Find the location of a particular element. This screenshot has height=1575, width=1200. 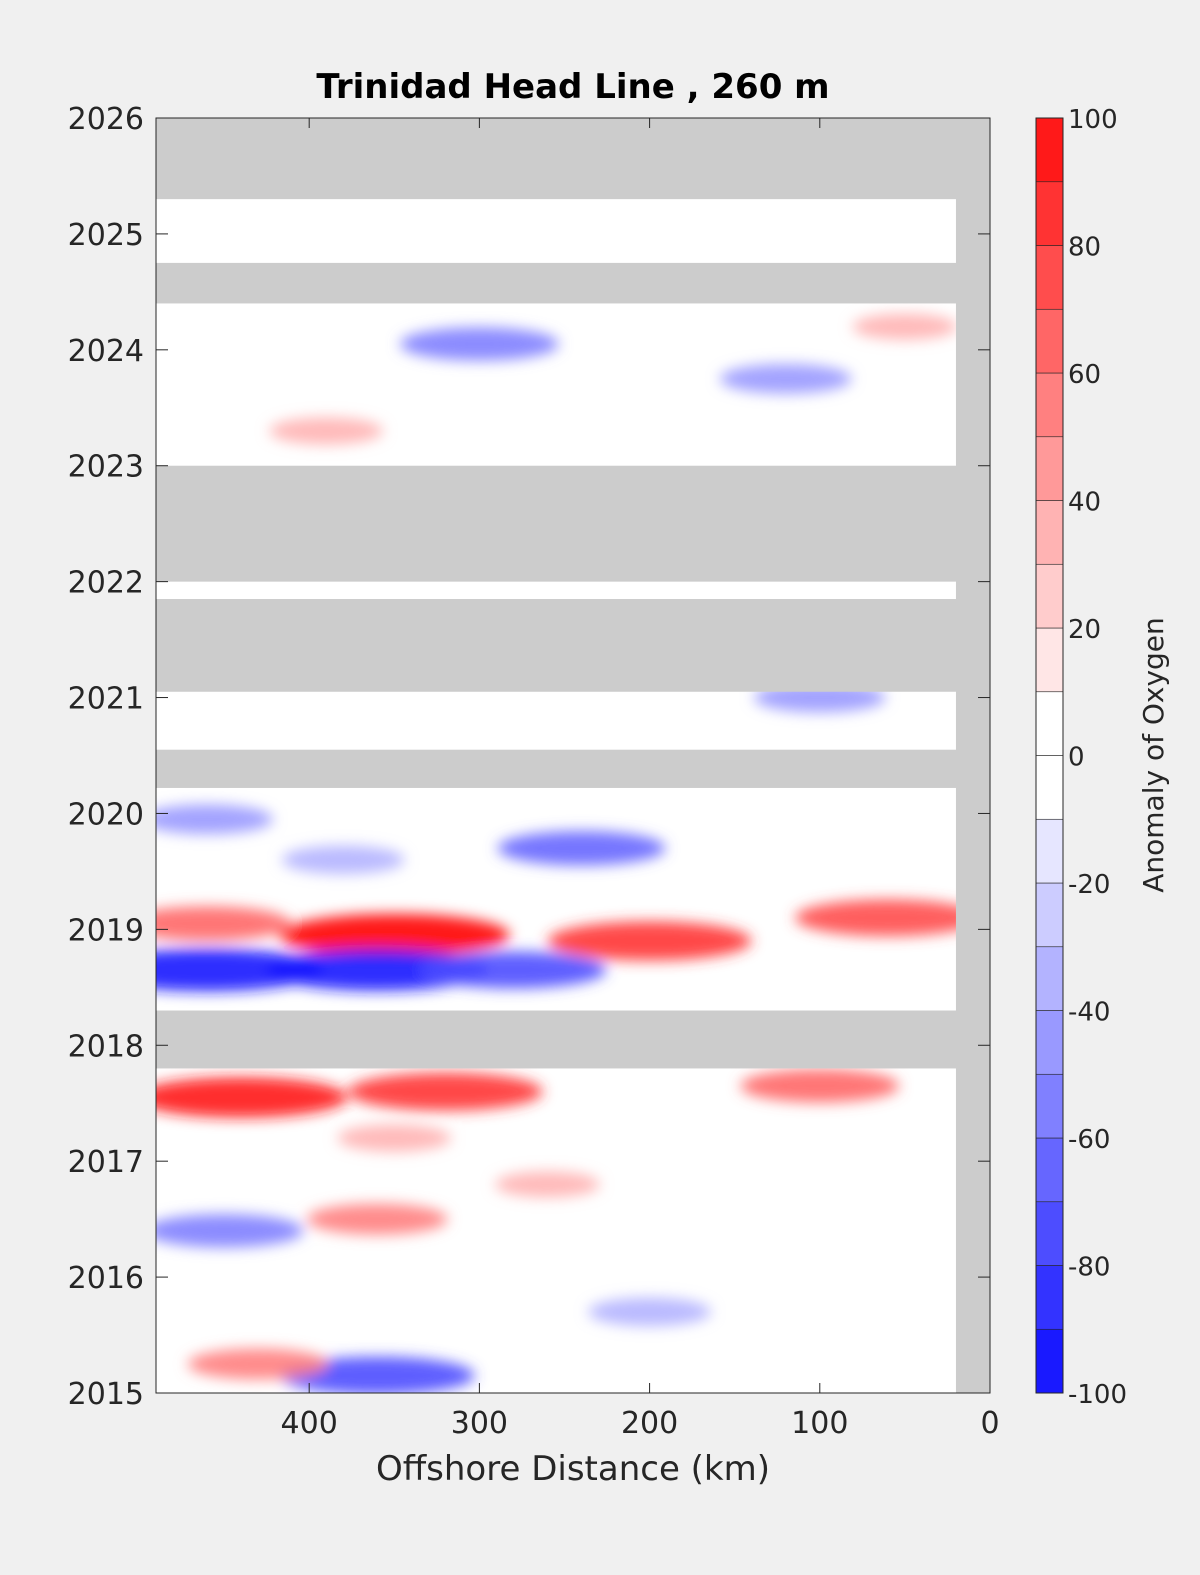

y-tick-label: 2016 is located at coordinates (106, 1278).